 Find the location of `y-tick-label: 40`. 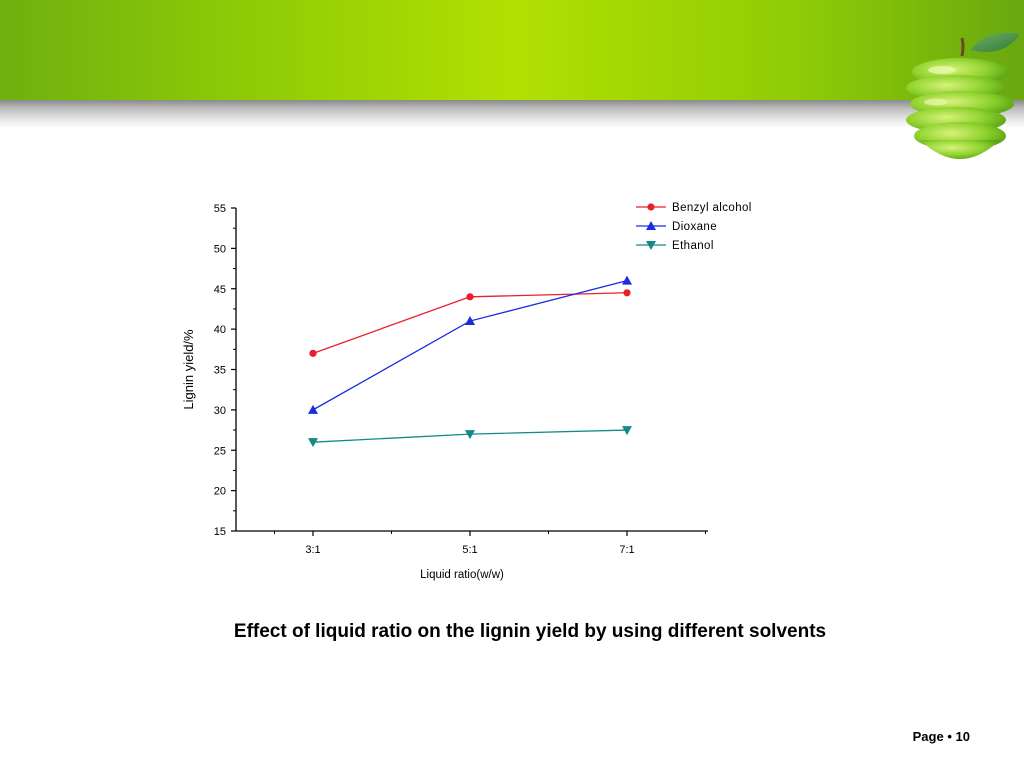

y-tick-label: 40 is located at coordinates (220, 330).